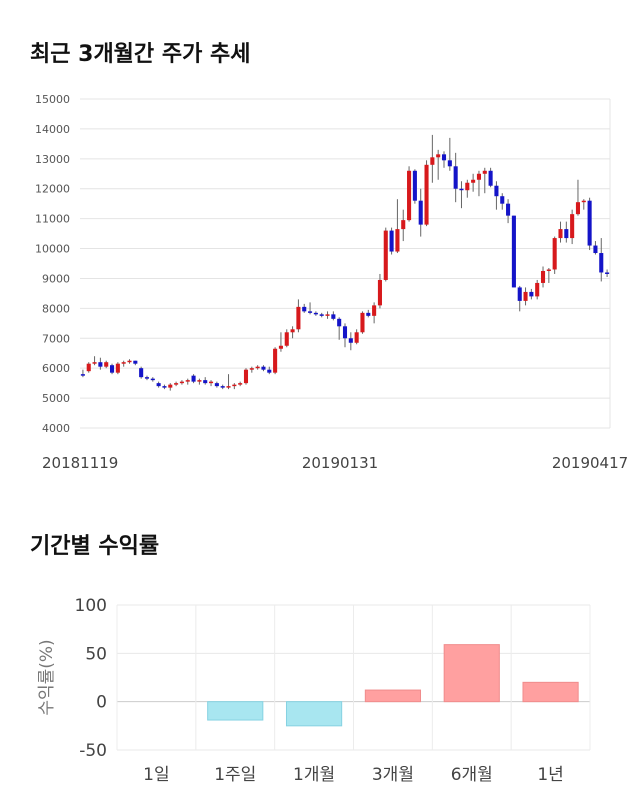 The height and width of the screenshot is (810, 640). What do you see at coordinates (235, 775) in the screenshot?
I see `x-tick-label: 1주일` at bounding box center [235, 775].